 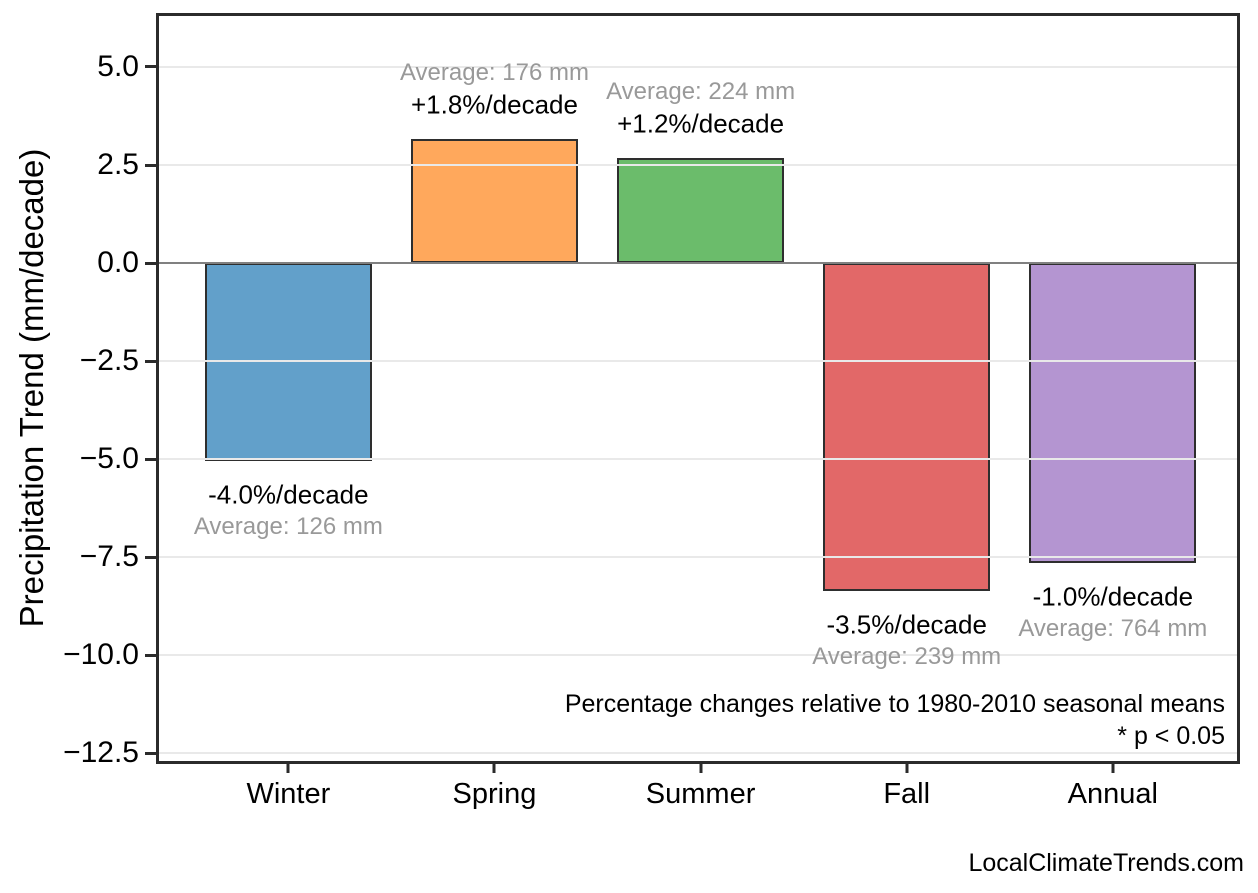 I want to click on bar-summer, so click(x=701, y=210).